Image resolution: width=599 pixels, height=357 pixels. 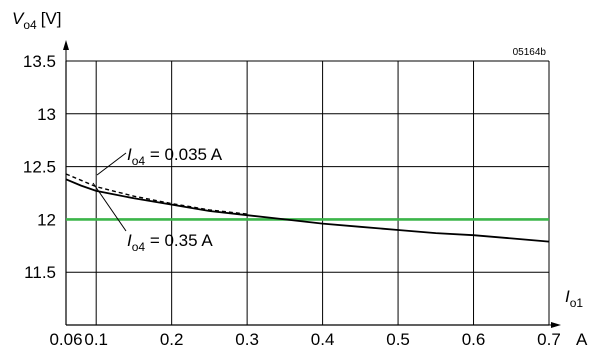 I want to click on series-line-dashed, so click(x=156, y=194).